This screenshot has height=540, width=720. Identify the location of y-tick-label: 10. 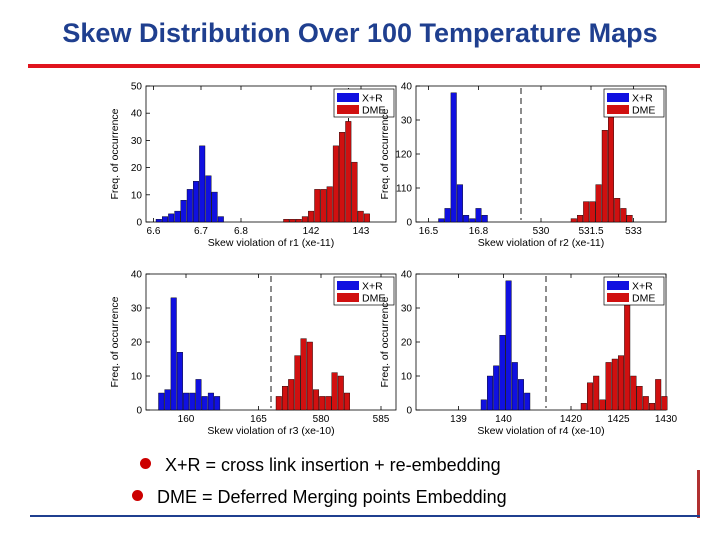
(407, 377).